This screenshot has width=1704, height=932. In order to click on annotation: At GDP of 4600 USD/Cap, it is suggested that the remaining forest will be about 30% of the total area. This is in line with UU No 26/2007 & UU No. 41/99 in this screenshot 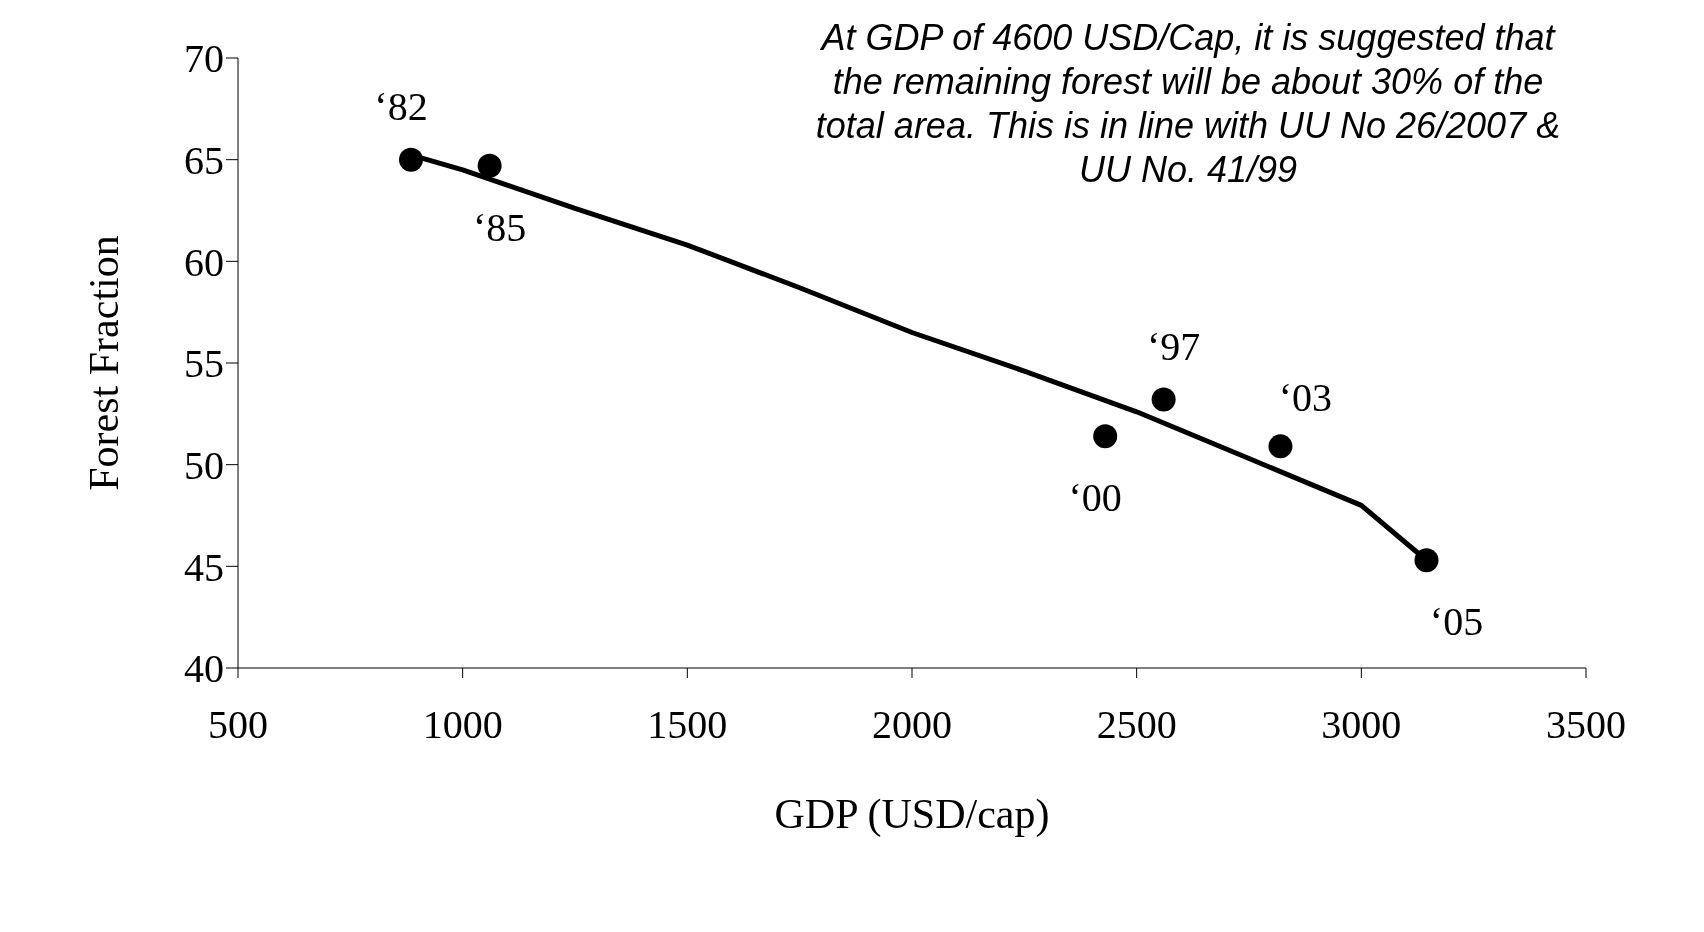, I will do `click(1188, 104)`.